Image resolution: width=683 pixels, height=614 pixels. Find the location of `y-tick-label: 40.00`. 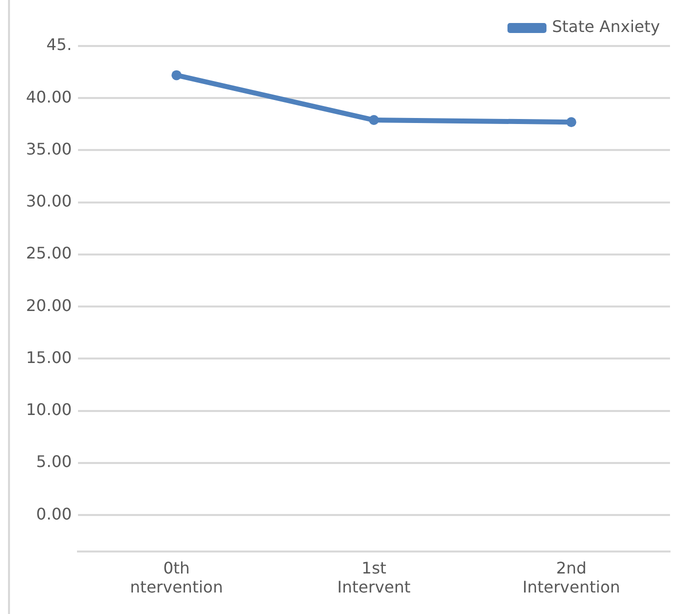

y-tick-label: 40.00 is located at coordinates (49, 96).